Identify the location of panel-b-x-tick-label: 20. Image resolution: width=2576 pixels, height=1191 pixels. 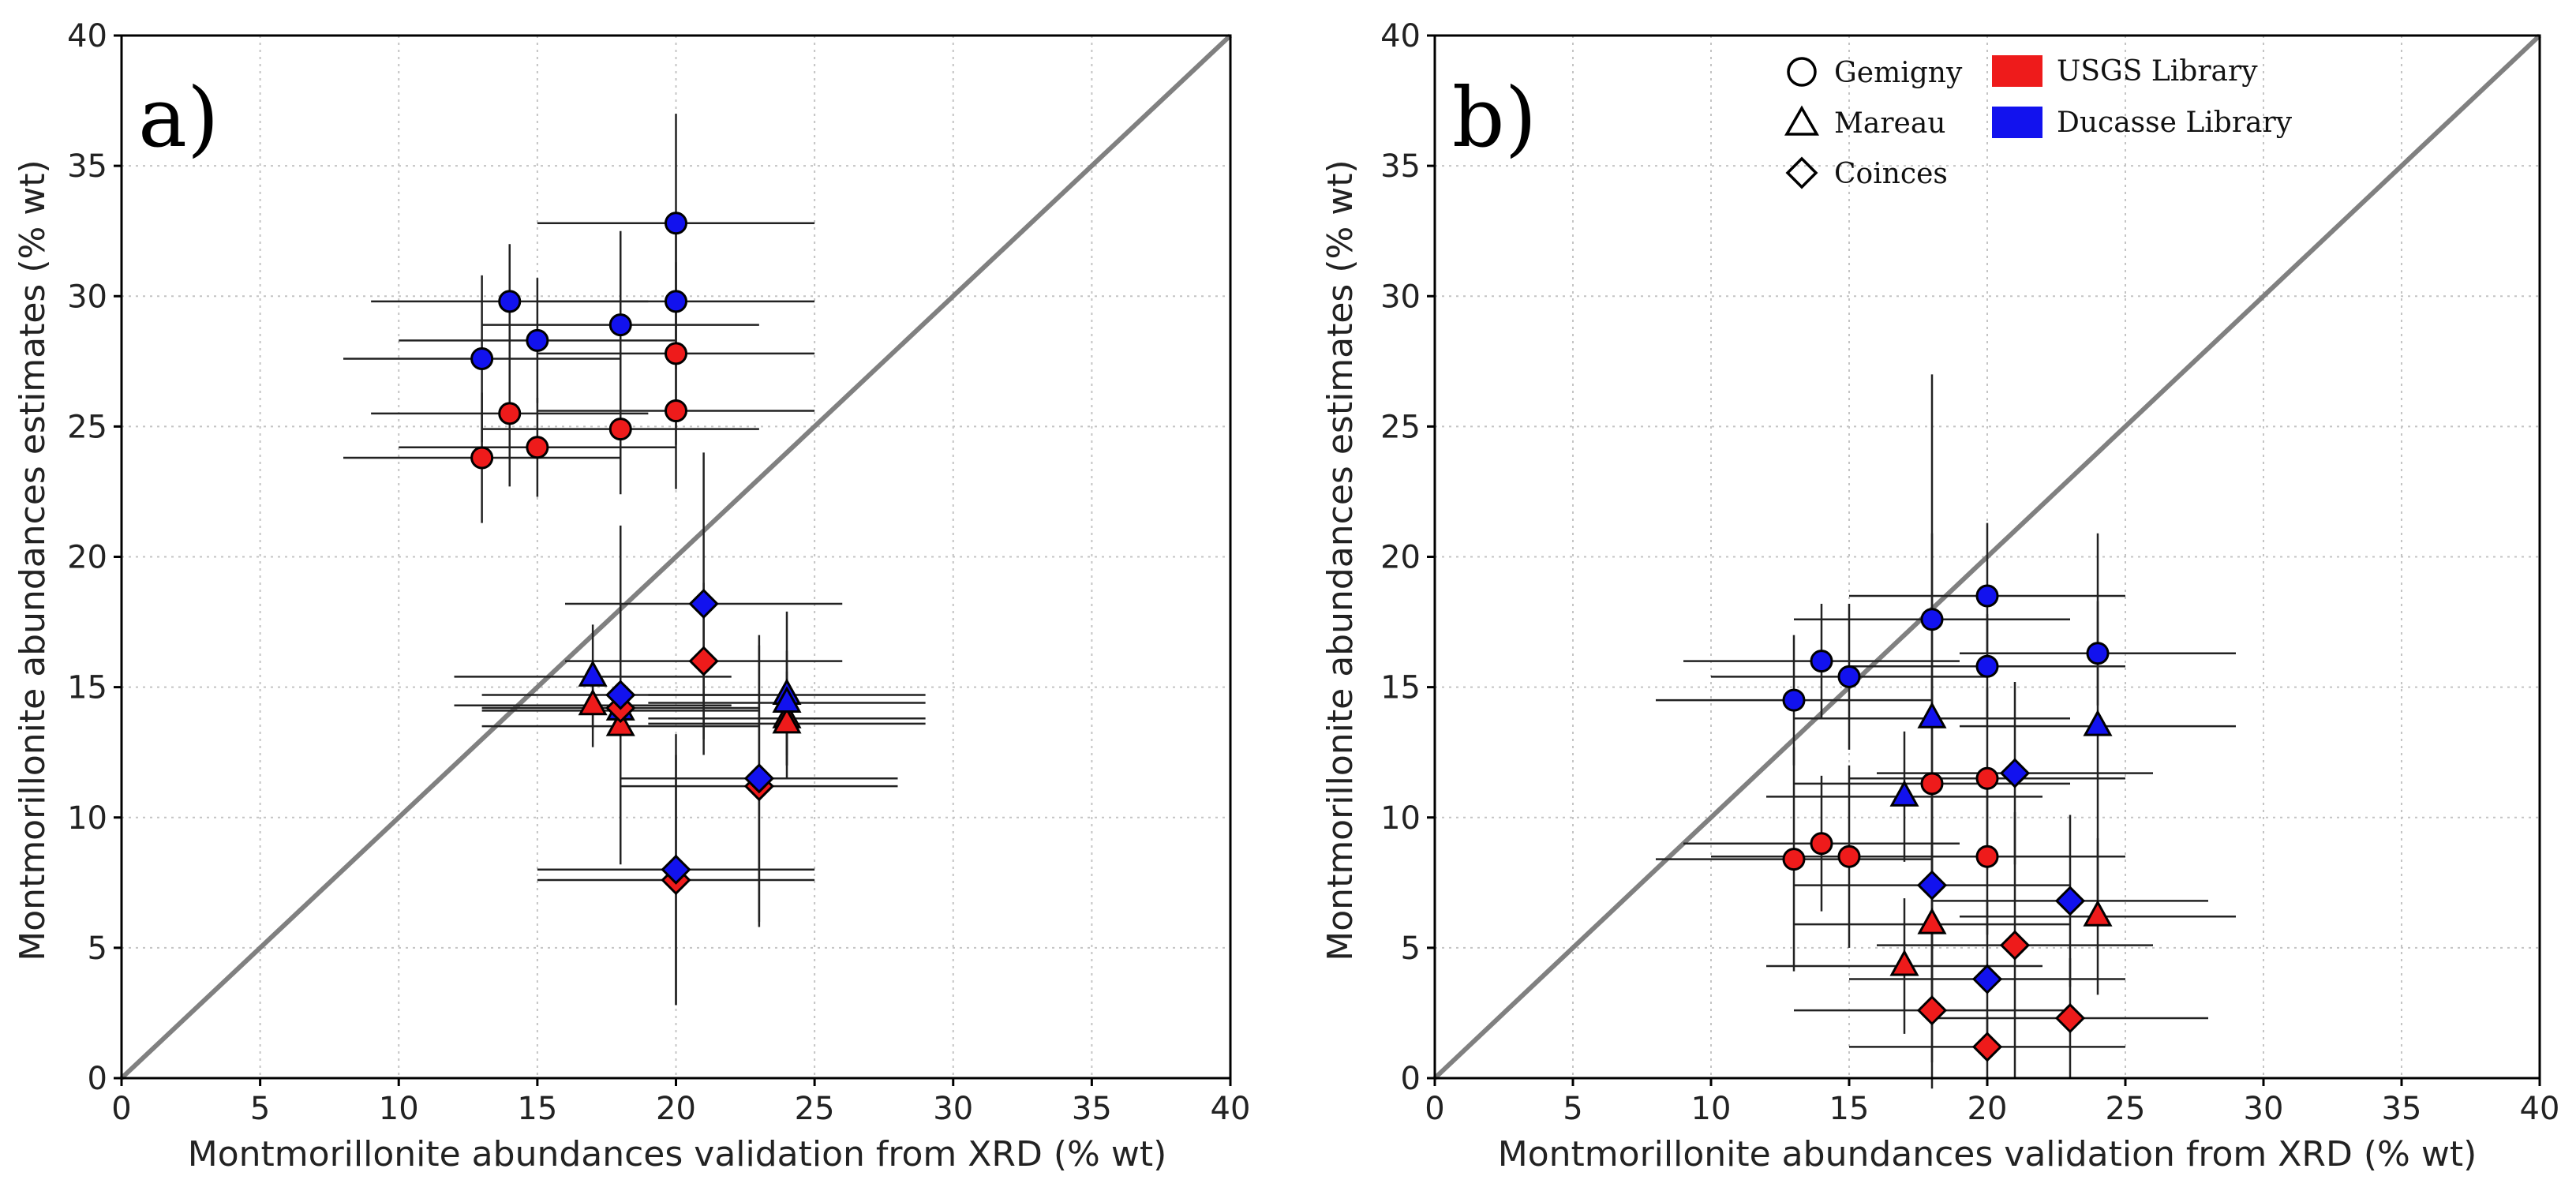
(1988, 1109).